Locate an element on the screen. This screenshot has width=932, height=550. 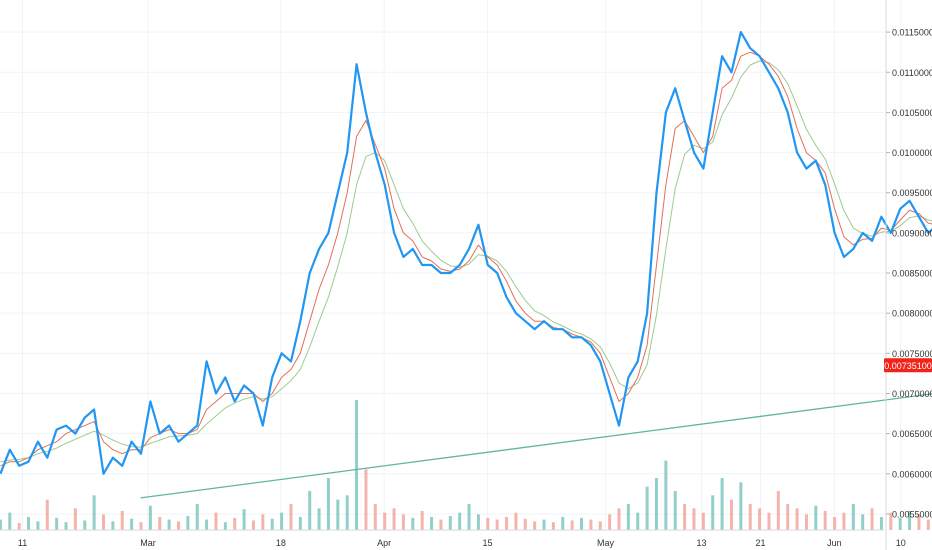
x-axis: 11Mar18Apr15May1321Jun1019Jul1523Aug is located at coordinates (453, 538).